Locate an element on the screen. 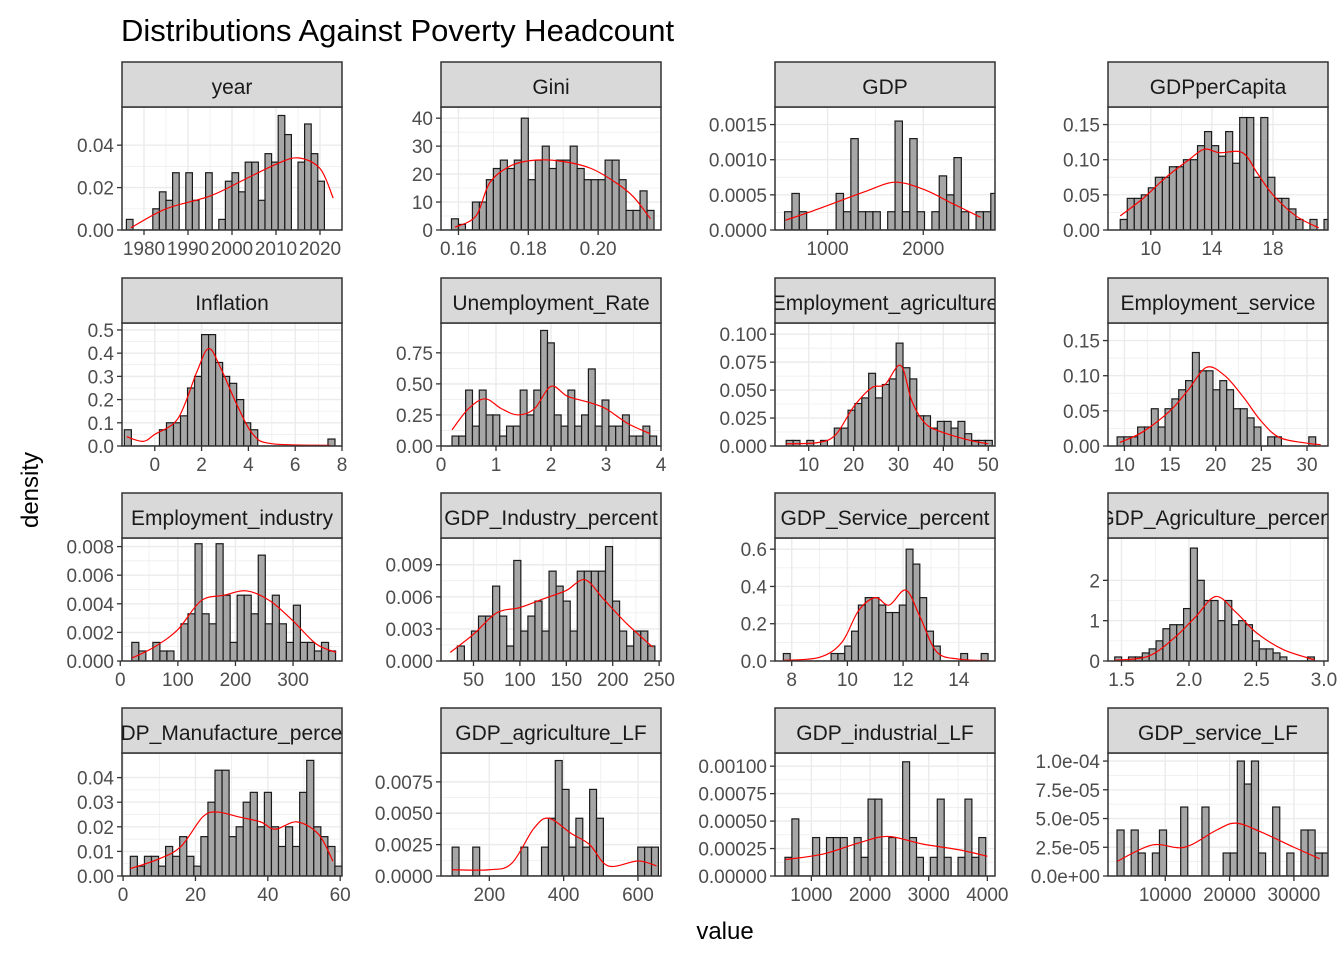  y-tick-label: 10 is located at coordinates (422, 203).